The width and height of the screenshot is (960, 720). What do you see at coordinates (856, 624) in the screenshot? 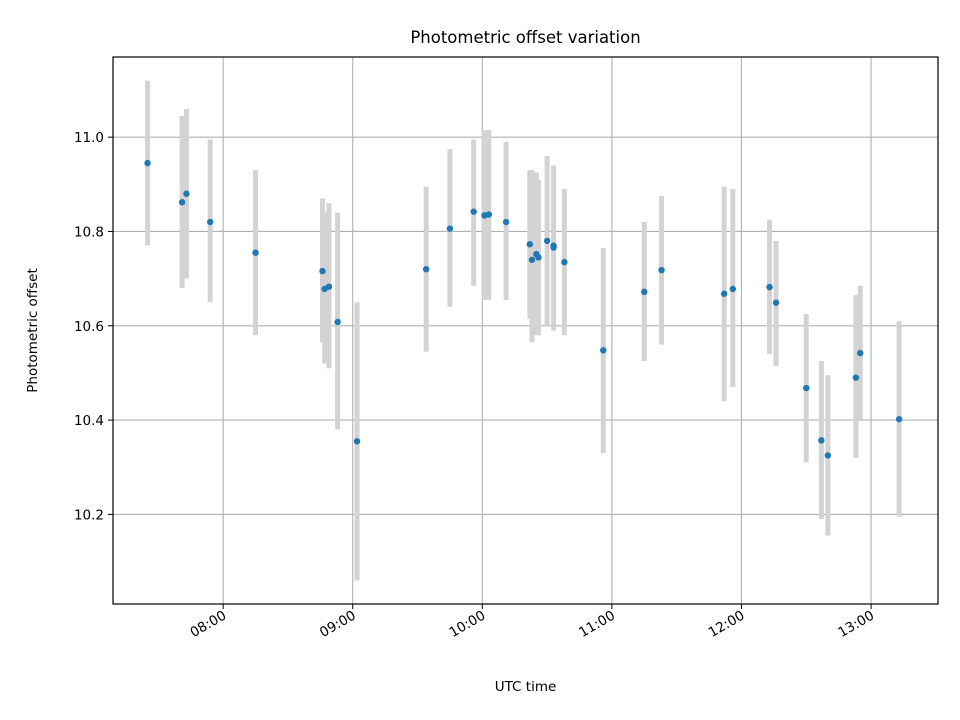
I see `x-tick-label: 13:00` at bounding box center [856, 624].